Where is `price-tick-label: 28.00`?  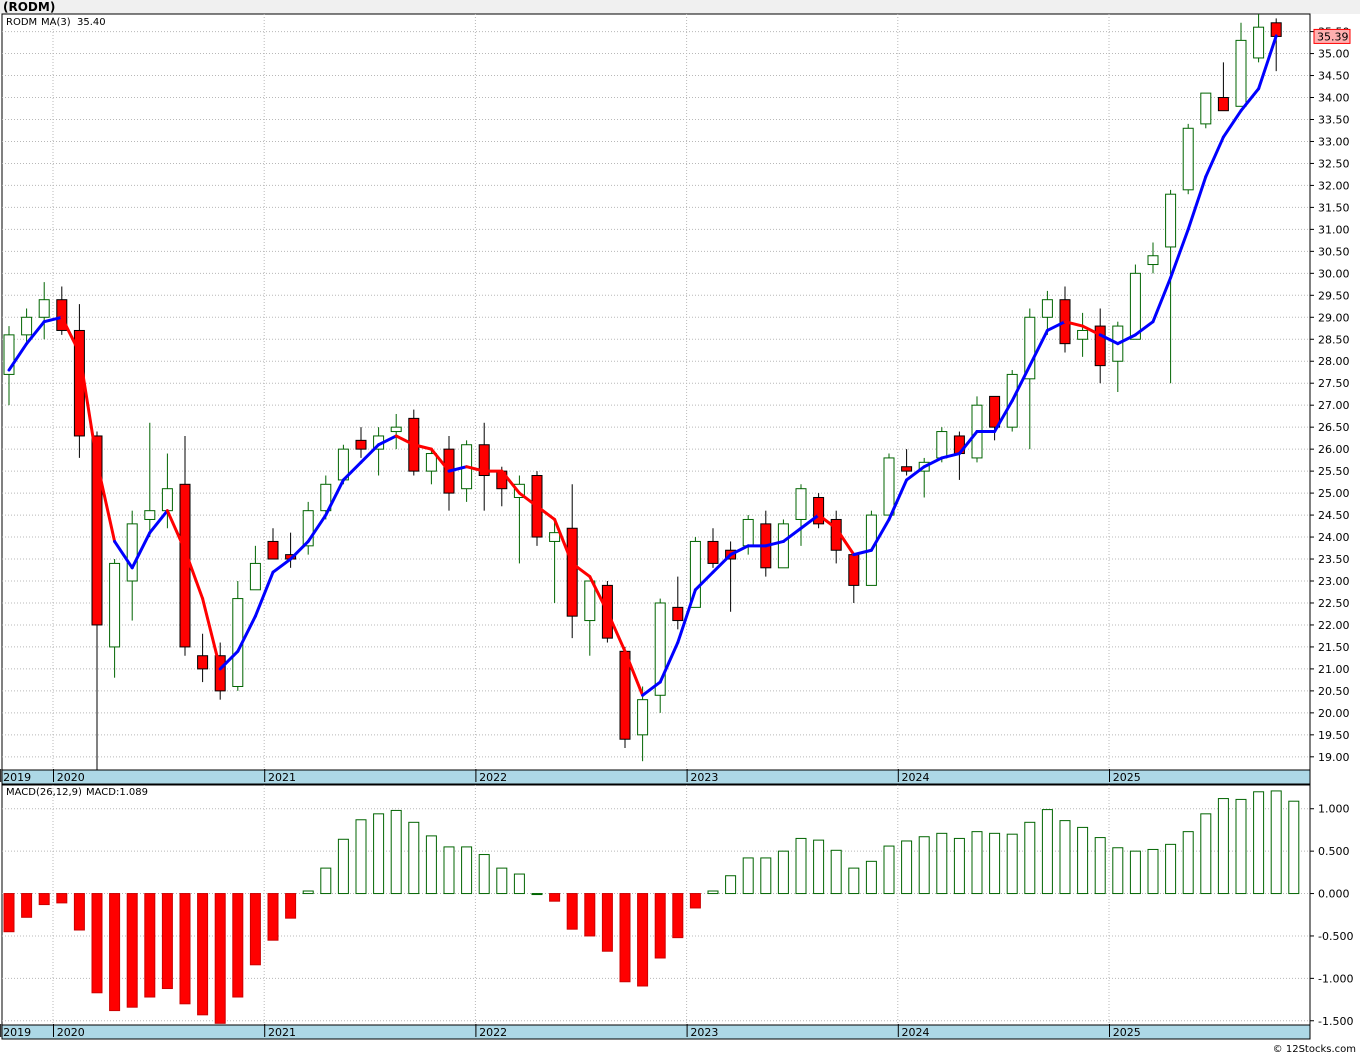 price-tick-label: 28.00 is located at coordinates (1334, 361).